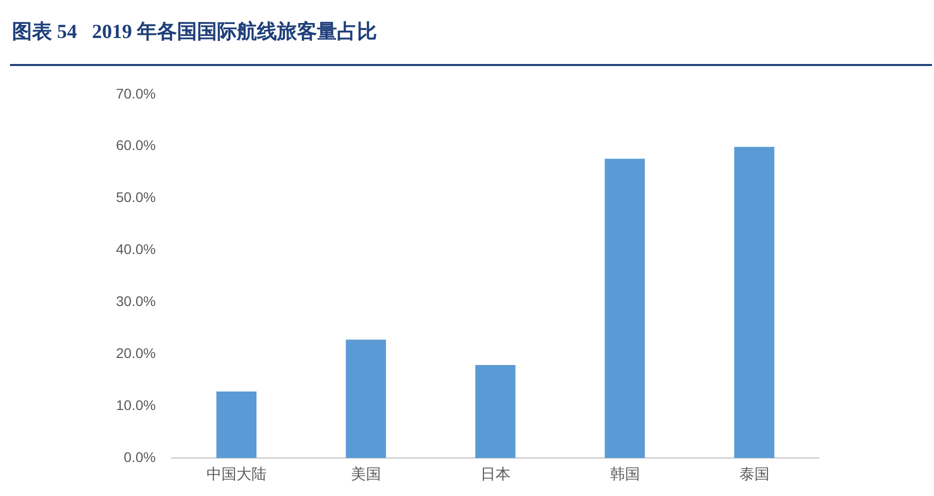 The width and height of the screenshot is (934, 496). Describe the element at coordinates (136, 404) in the screenshot. I see `y-tick-label: 10.0%` at that location.